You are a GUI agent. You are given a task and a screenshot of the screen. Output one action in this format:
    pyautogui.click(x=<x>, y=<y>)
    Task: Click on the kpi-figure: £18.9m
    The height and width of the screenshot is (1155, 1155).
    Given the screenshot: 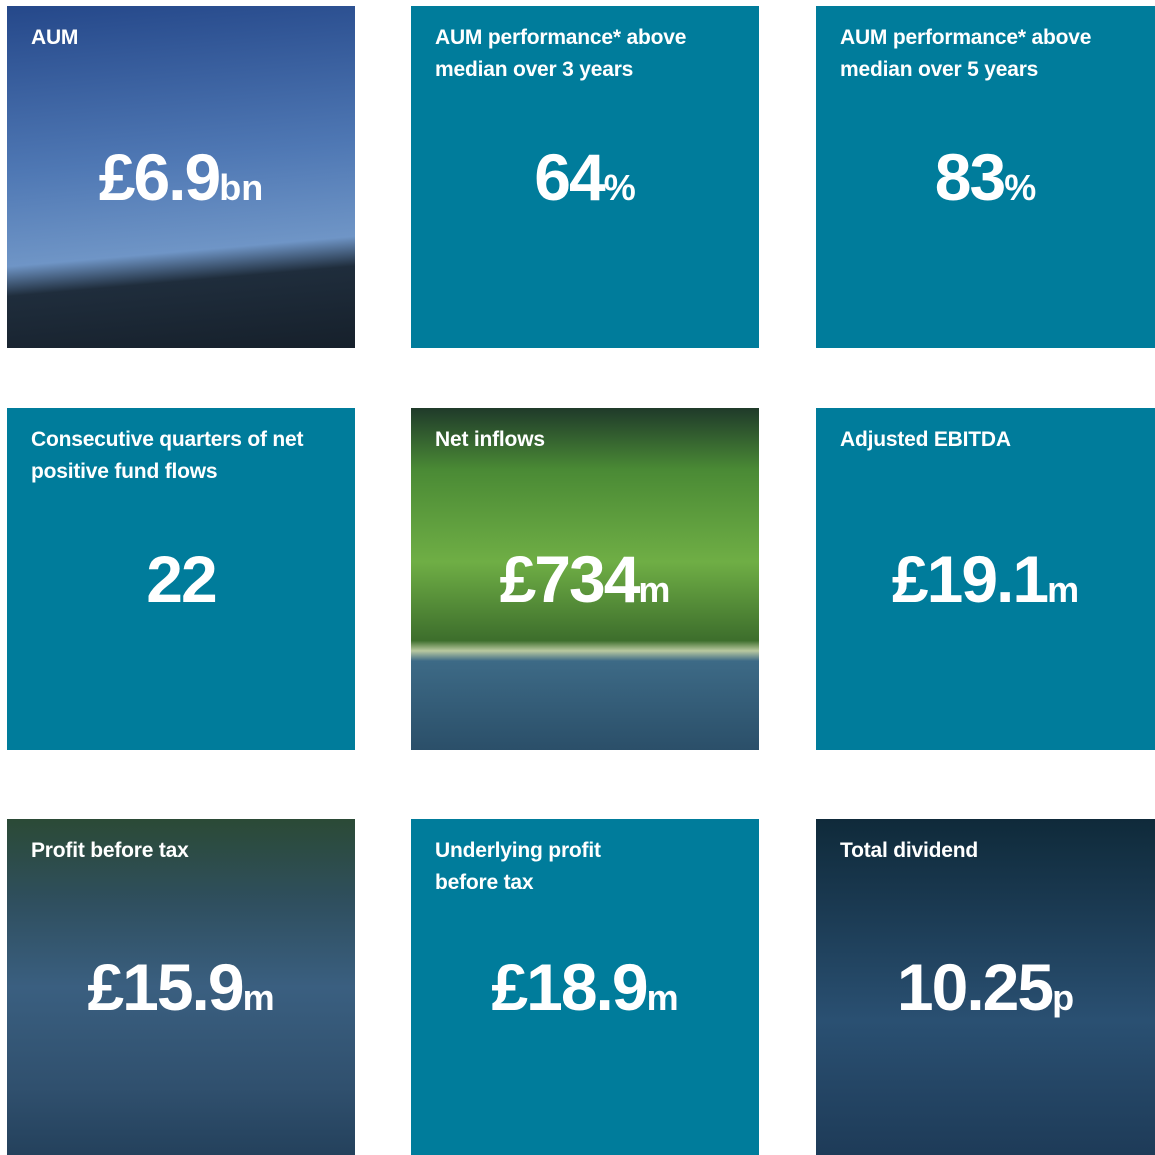 What is the action you would take?
    pyautogui.click(x=585, y=987)
    